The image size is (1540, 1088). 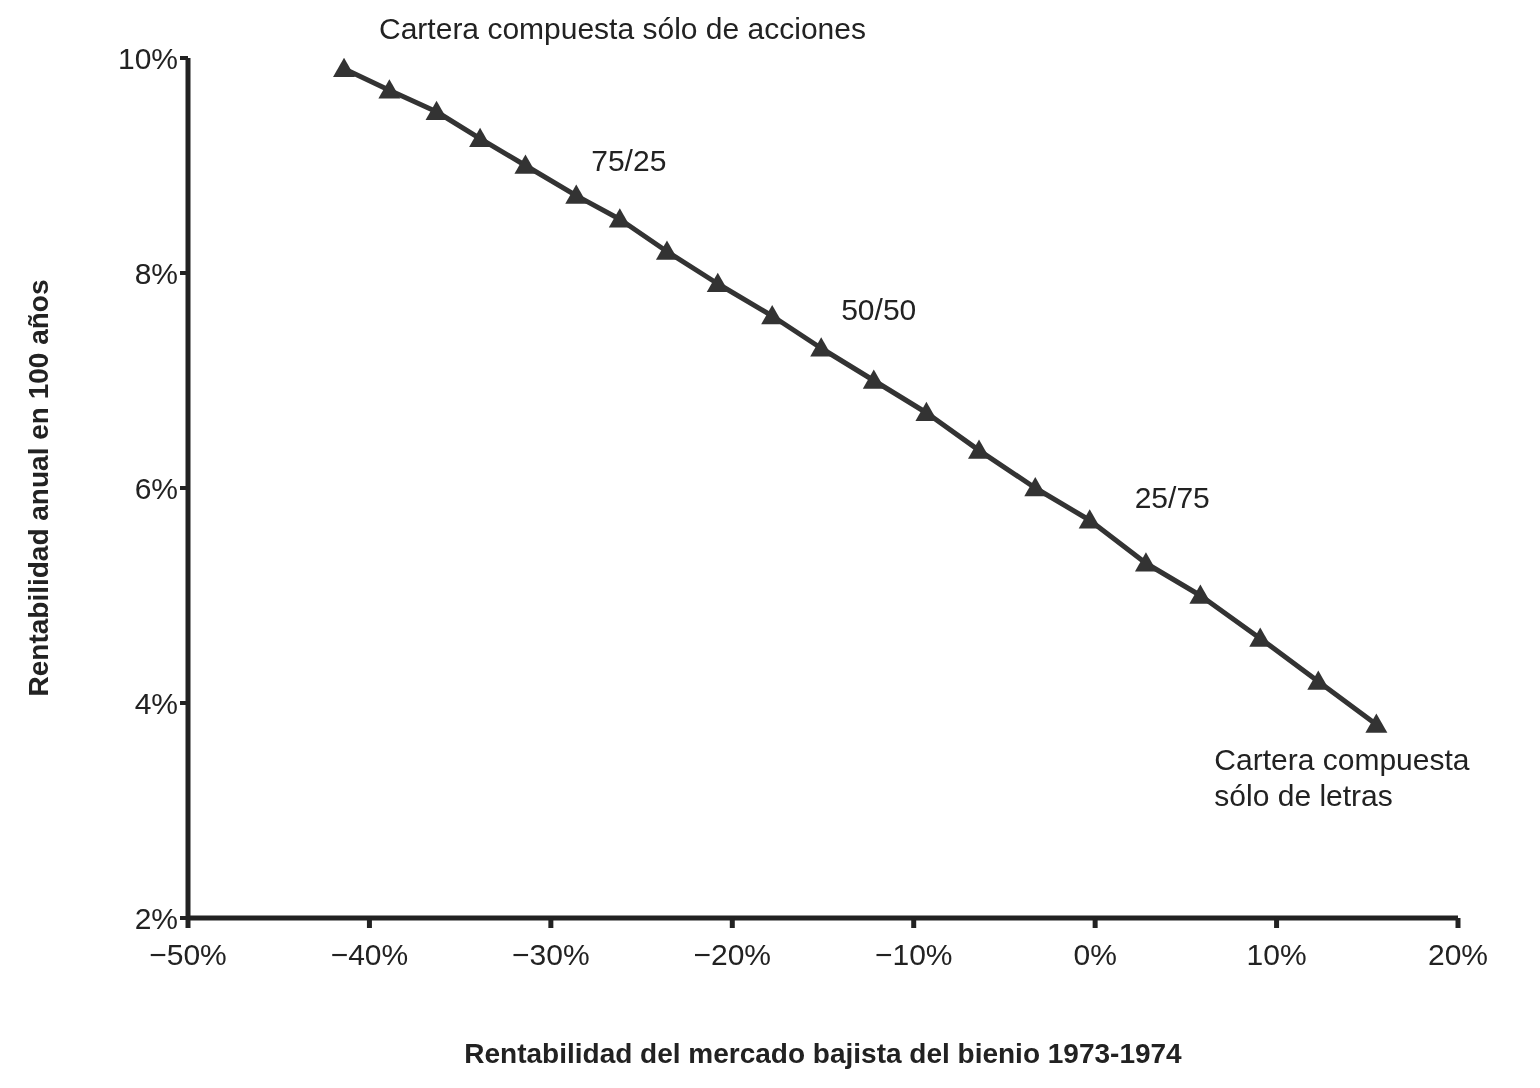 What do you see at coordinates (1095, 955) in the screenshot?
I see `x-tick-label: 0%` at bounding box center [1095, 955].